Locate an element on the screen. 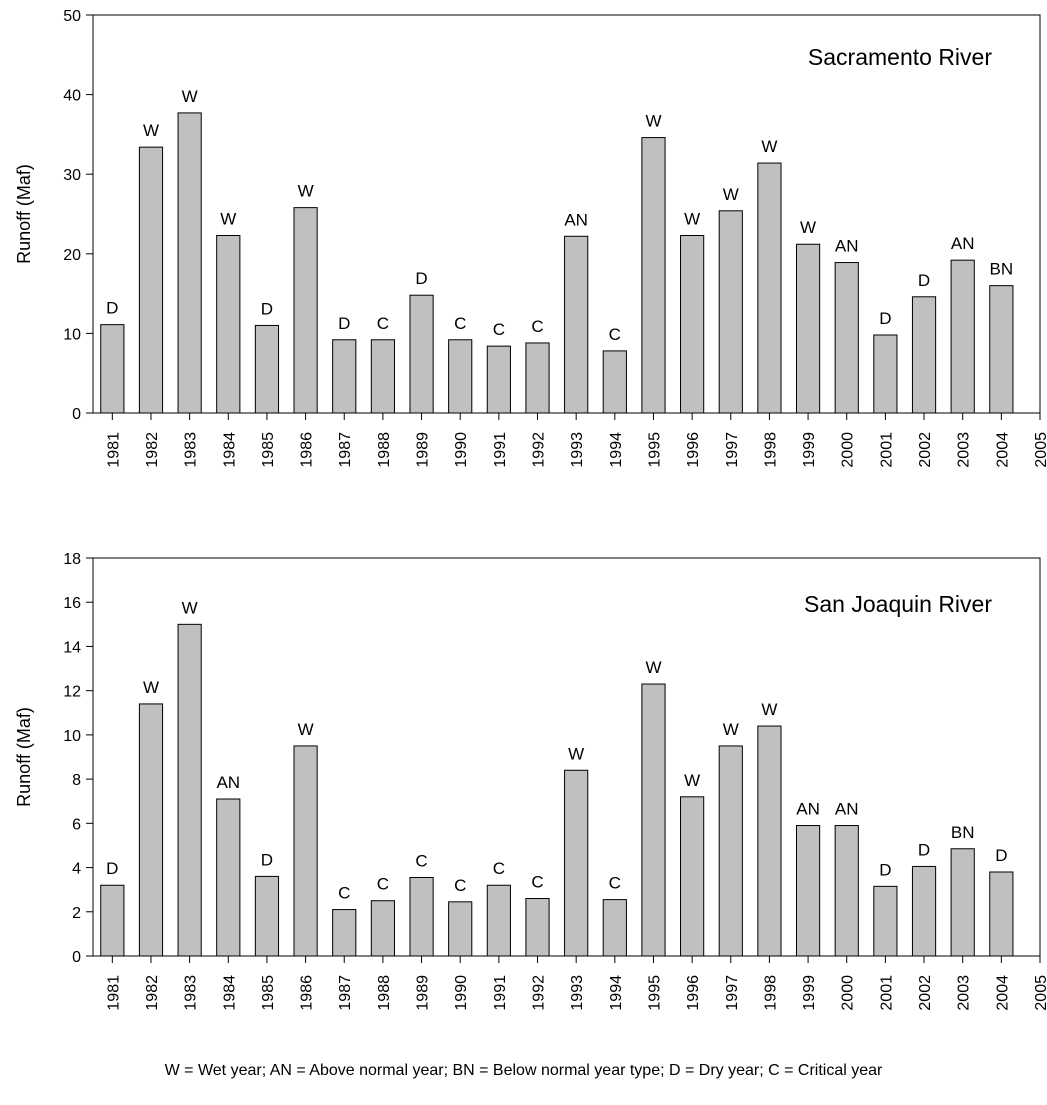 The image size is (1047, 1105). bar-1988 is located at coordinates (382, 928).